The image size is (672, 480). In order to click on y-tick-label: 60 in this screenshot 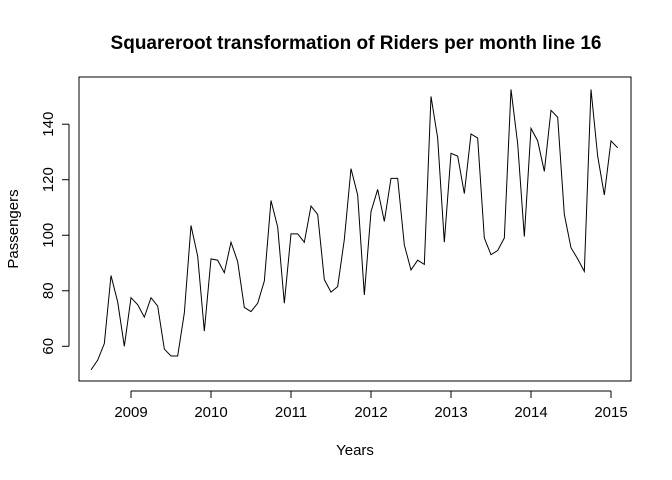, I will do `click(48, 346)`.